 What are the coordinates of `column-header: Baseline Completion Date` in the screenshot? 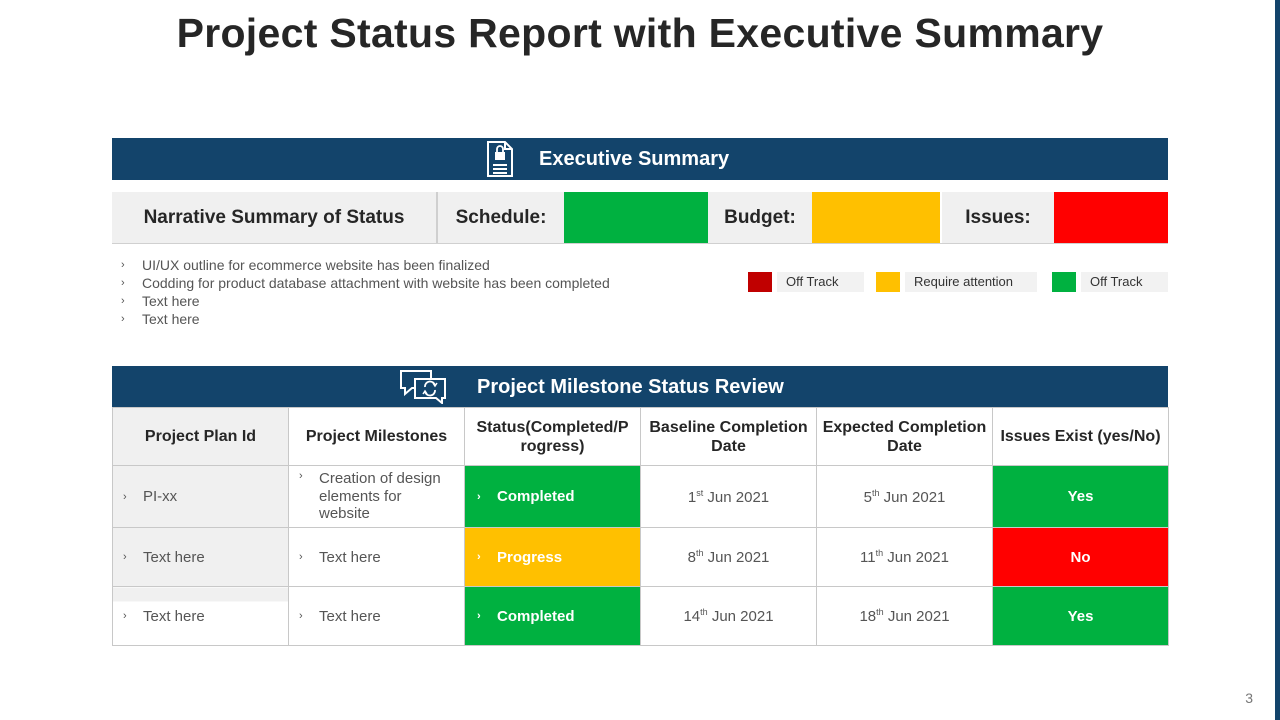 It's located at (728, 436).